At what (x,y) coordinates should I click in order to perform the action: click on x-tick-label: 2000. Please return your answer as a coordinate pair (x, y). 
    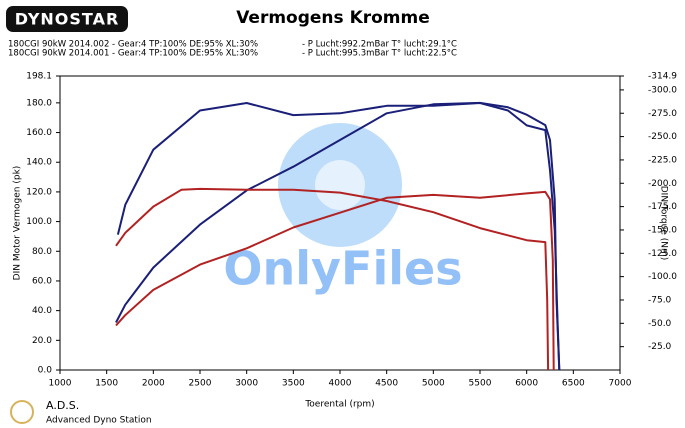
    Looking at the image, I should click on (153, 384).